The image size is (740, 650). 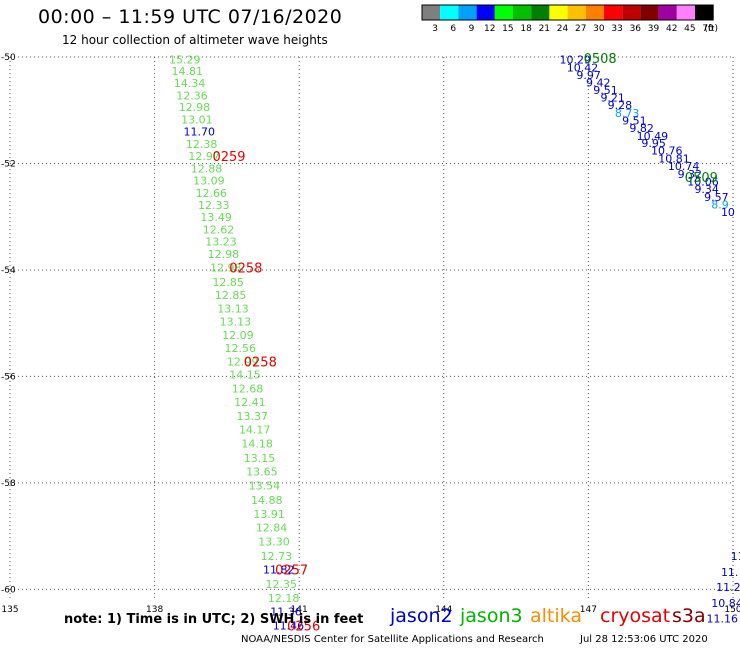 I want to click on track-b-reading: 10, so click(x=728, y=212).